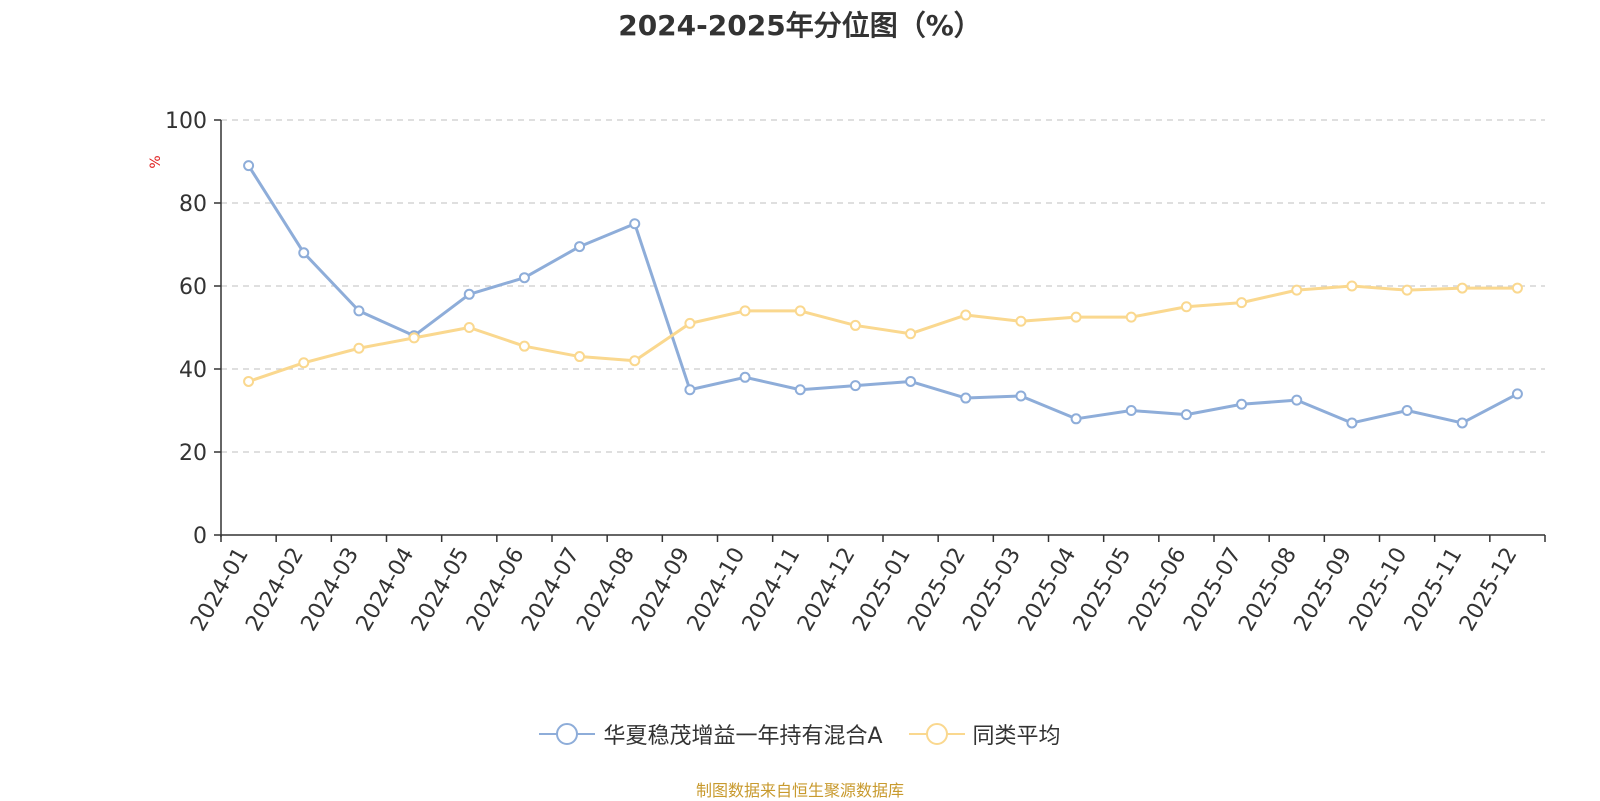  What do you see at coordinates (800, 25) in the screenshot?
I see `chart-title: 2024-2025年分位图（%）` at bounding box center [800, 25].